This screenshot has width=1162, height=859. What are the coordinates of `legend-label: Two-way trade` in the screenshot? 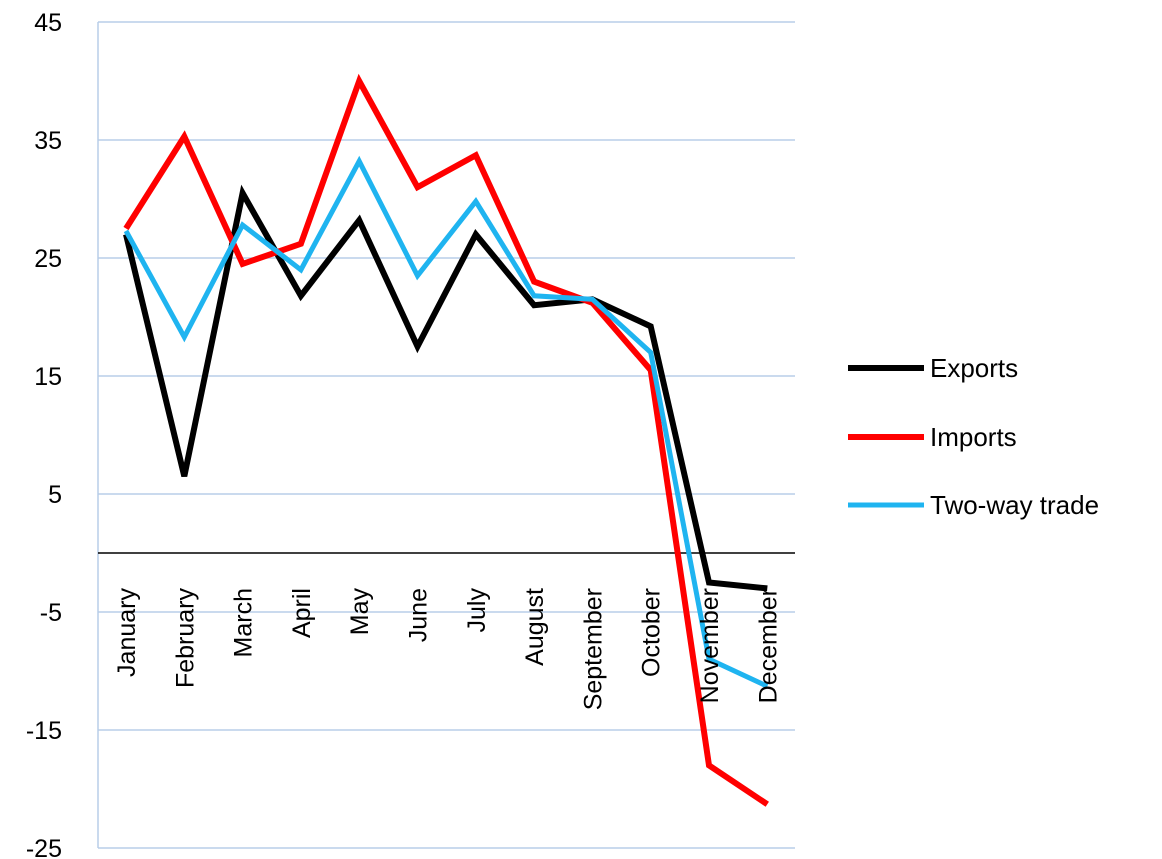 It's located at (1014, 505).